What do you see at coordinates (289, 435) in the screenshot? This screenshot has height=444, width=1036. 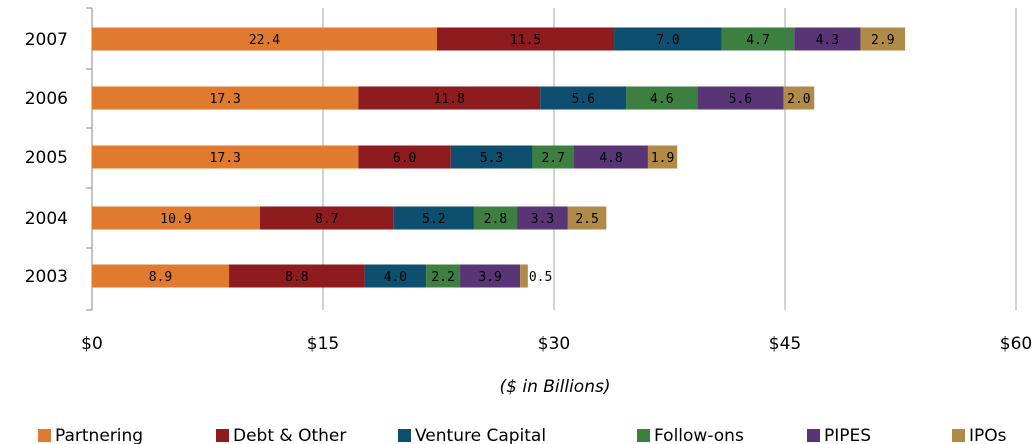 I see `legend-label: Debt & Other` at bounding box center [289, 435].